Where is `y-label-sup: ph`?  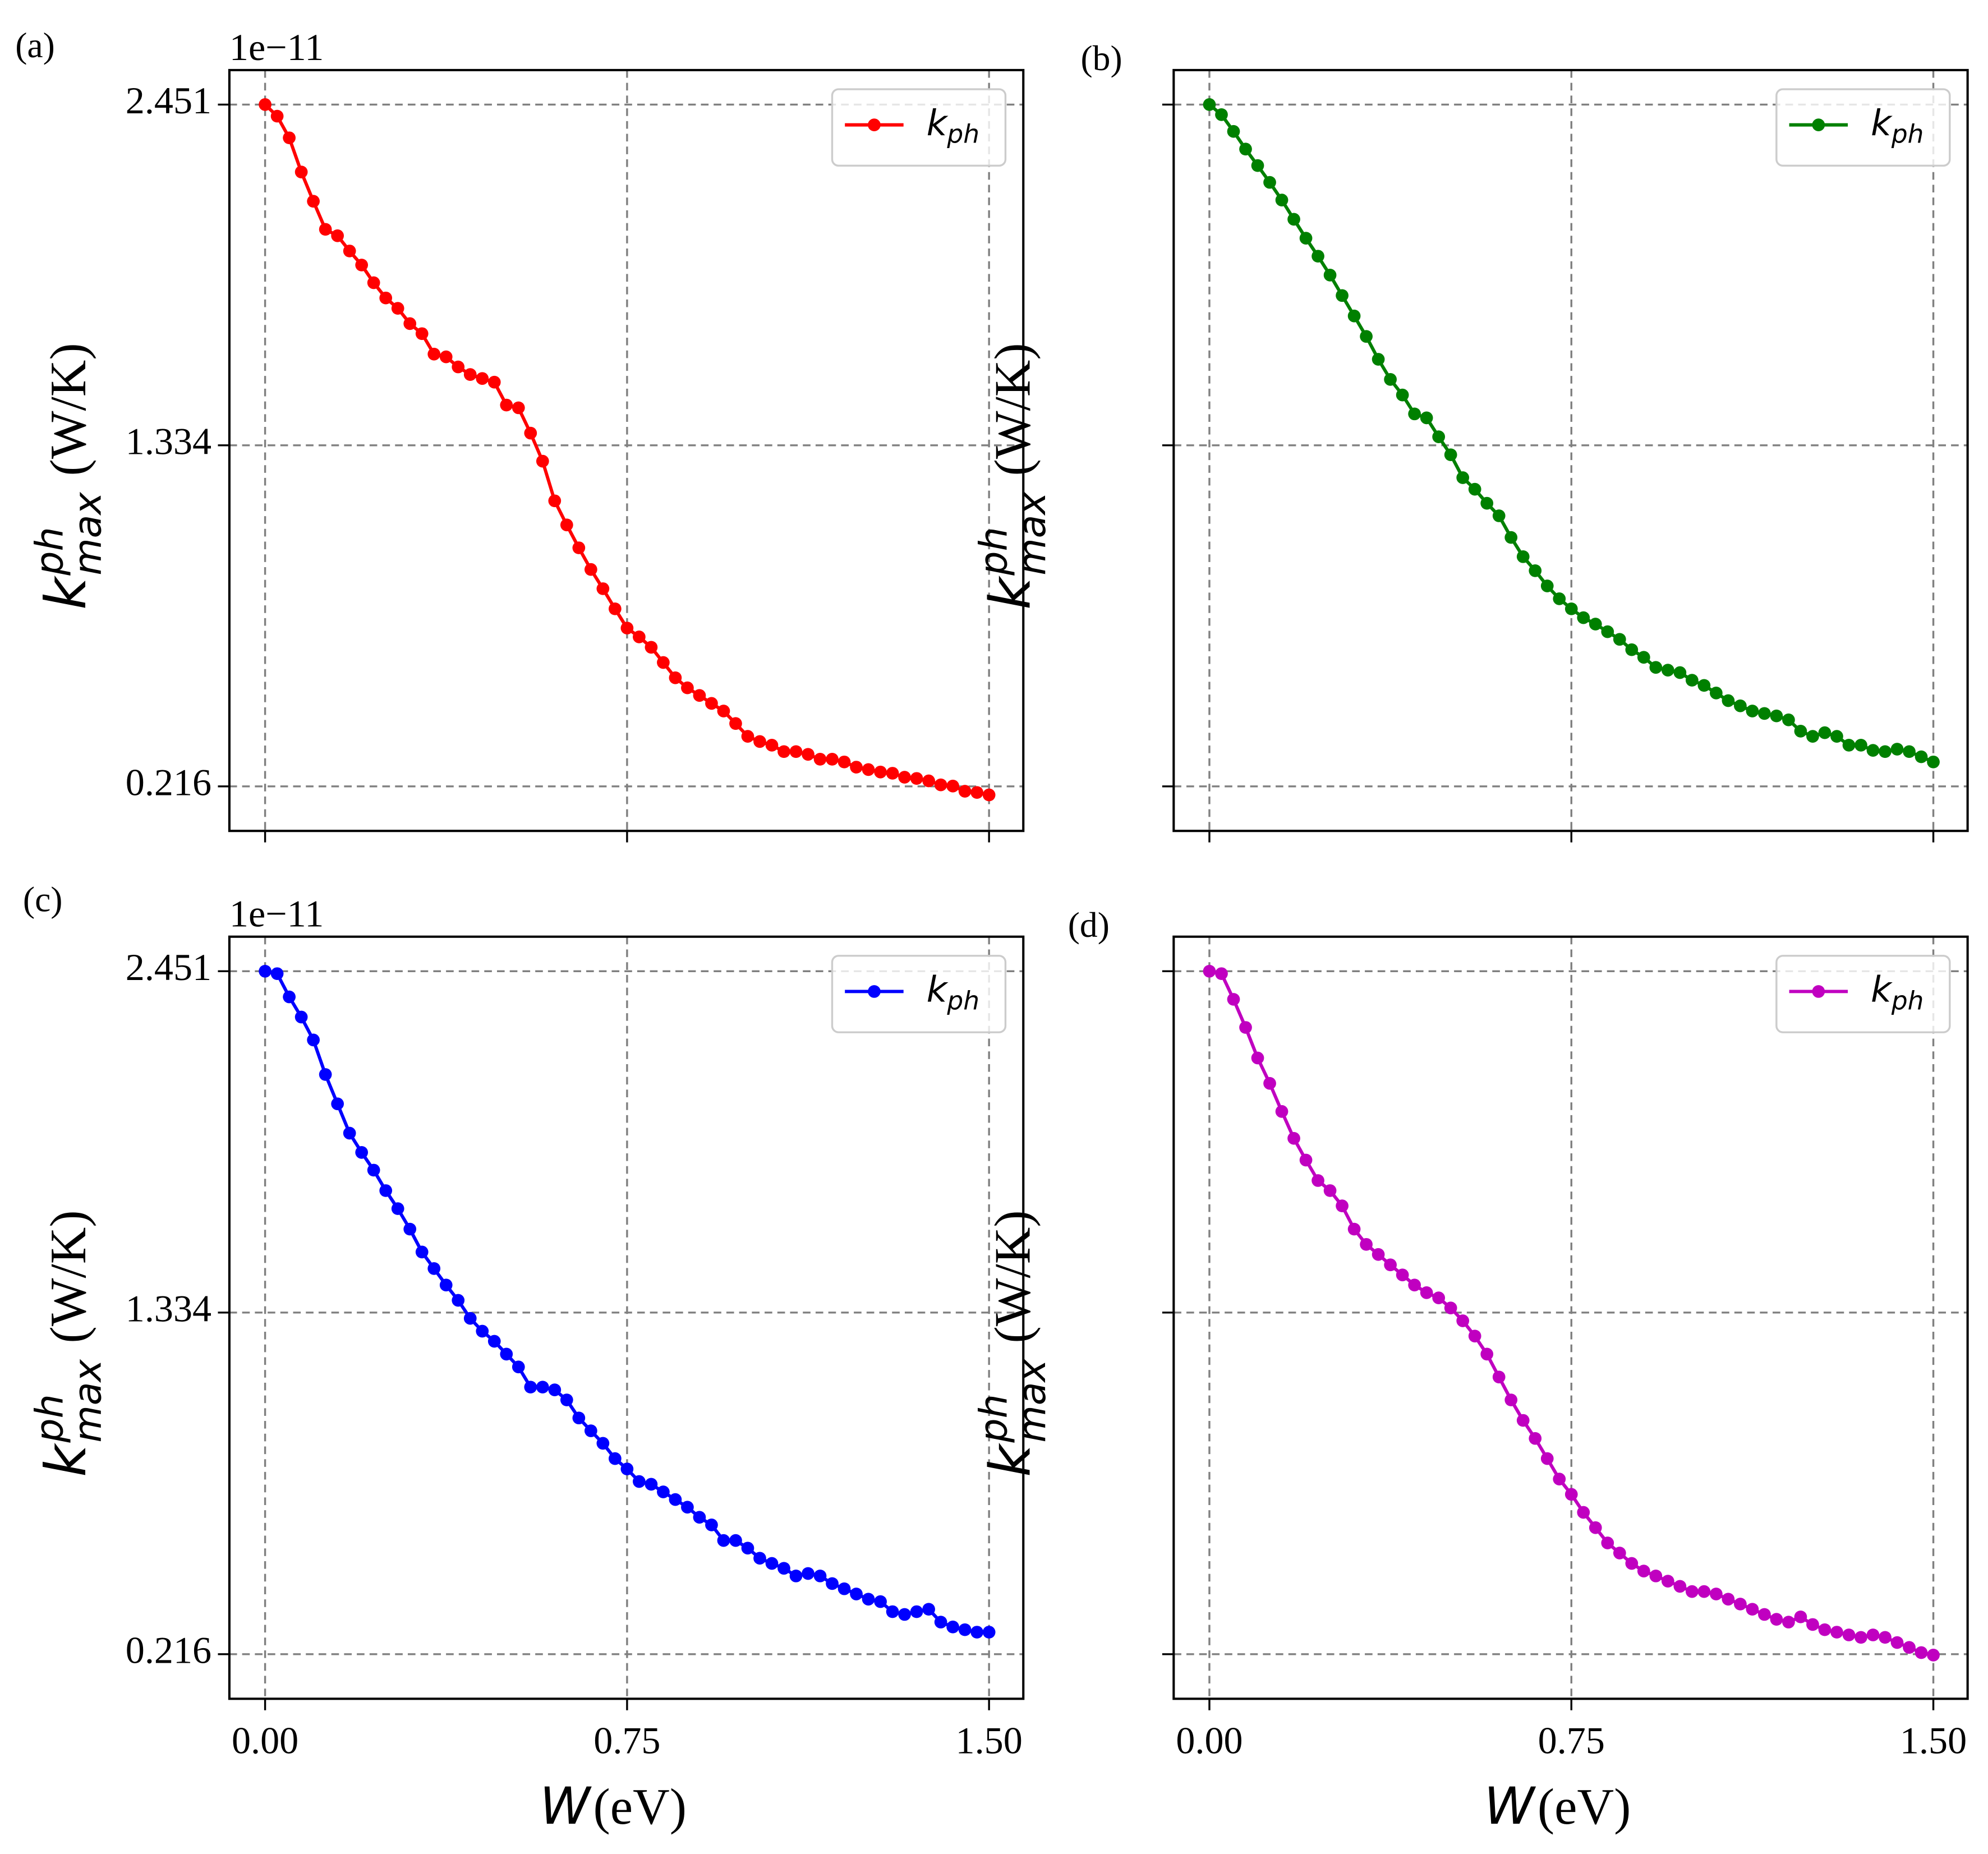 y-label-sup: ph is located at coordinates (49, 551).